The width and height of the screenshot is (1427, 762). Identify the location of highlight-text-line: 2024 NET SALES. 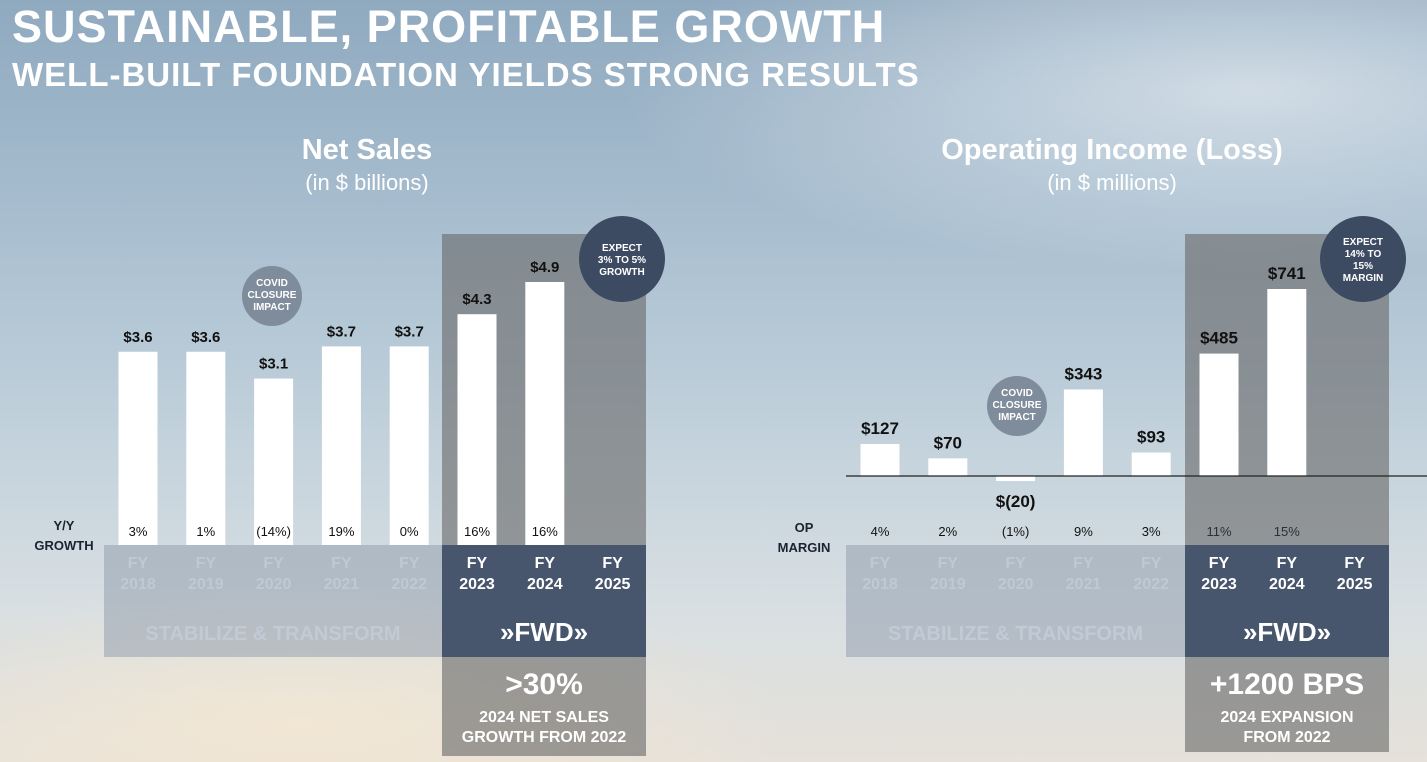
(544, 717).